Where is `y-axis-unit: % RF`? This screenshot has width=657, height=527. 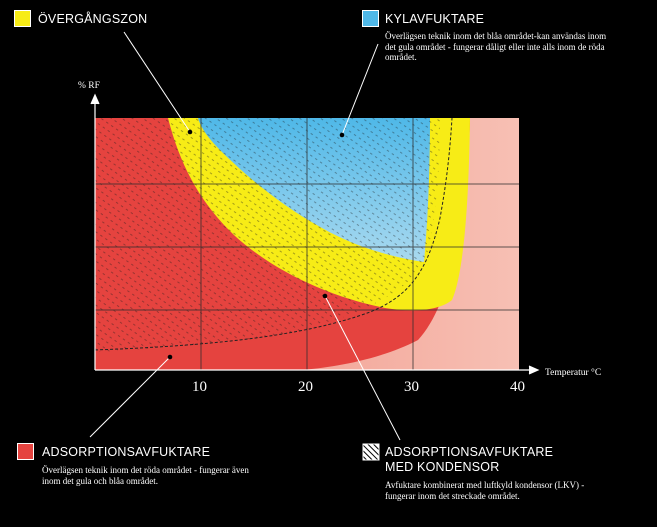 y-axis-unit: % RF is located at coordinates (89, 86).